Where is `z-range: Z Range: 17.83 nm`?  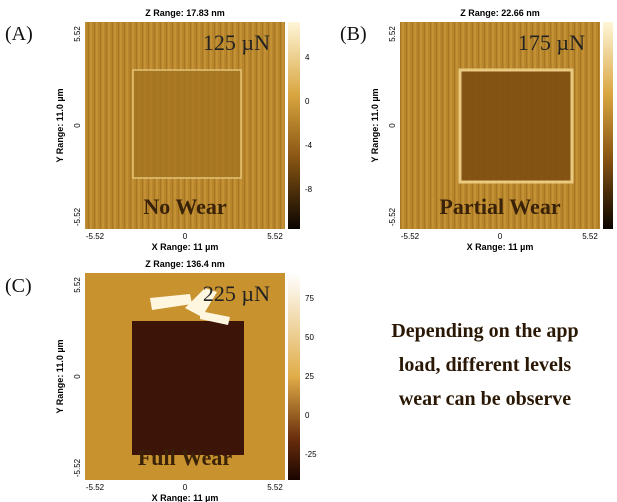 z-range: Z Range: 17.83 nm is located at coordinates (185, 13).